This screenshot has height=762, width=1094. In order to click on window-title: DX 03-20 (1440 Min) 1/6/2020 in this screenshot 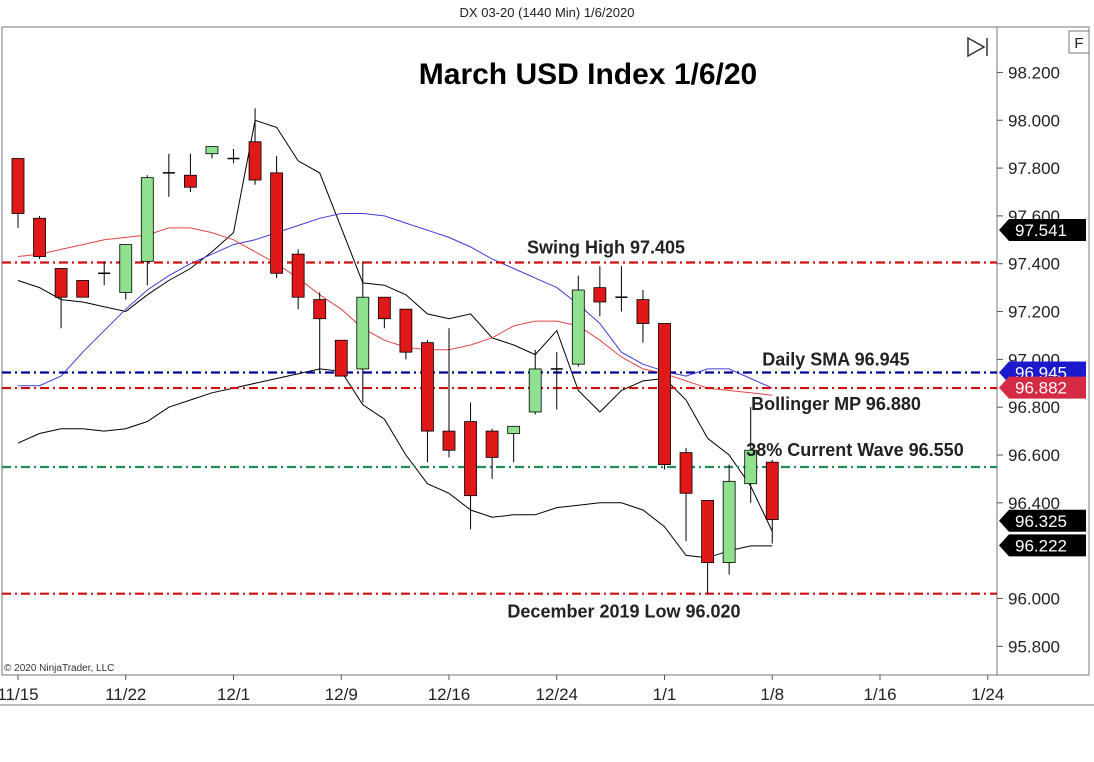, I will do `click(547, 12)`.